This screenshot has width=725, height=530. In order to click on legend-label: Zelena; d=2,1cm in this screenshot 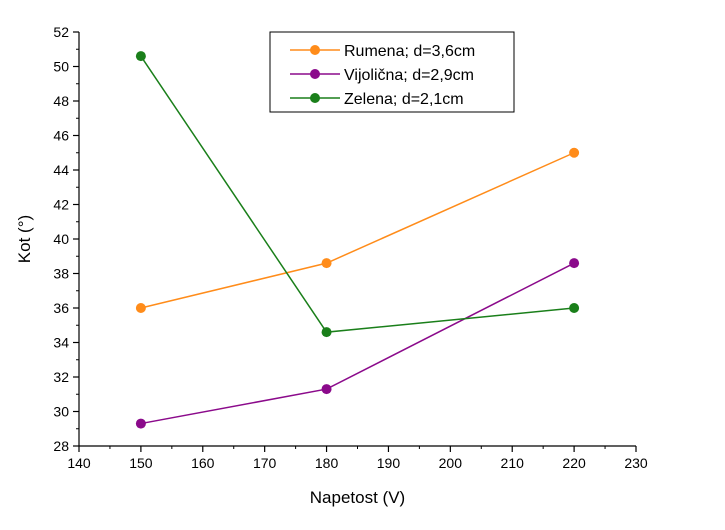, I will do `click(404, 99)`.